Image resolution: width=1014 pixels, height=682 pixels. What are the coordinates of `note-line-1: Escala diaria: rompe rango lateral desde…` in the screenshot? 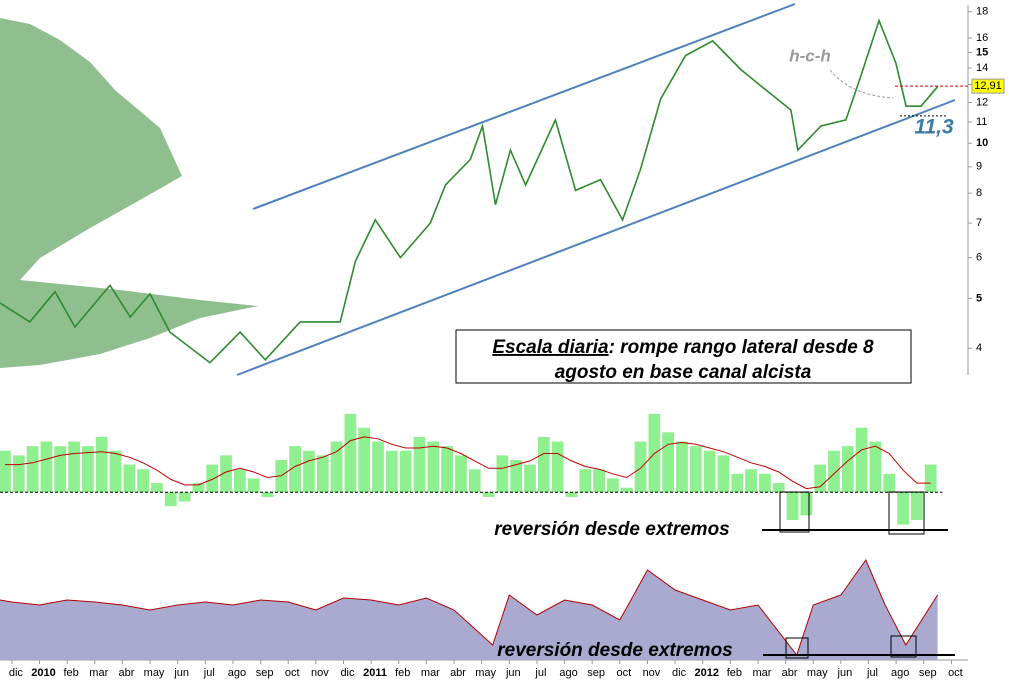 It's located at (683, 347).